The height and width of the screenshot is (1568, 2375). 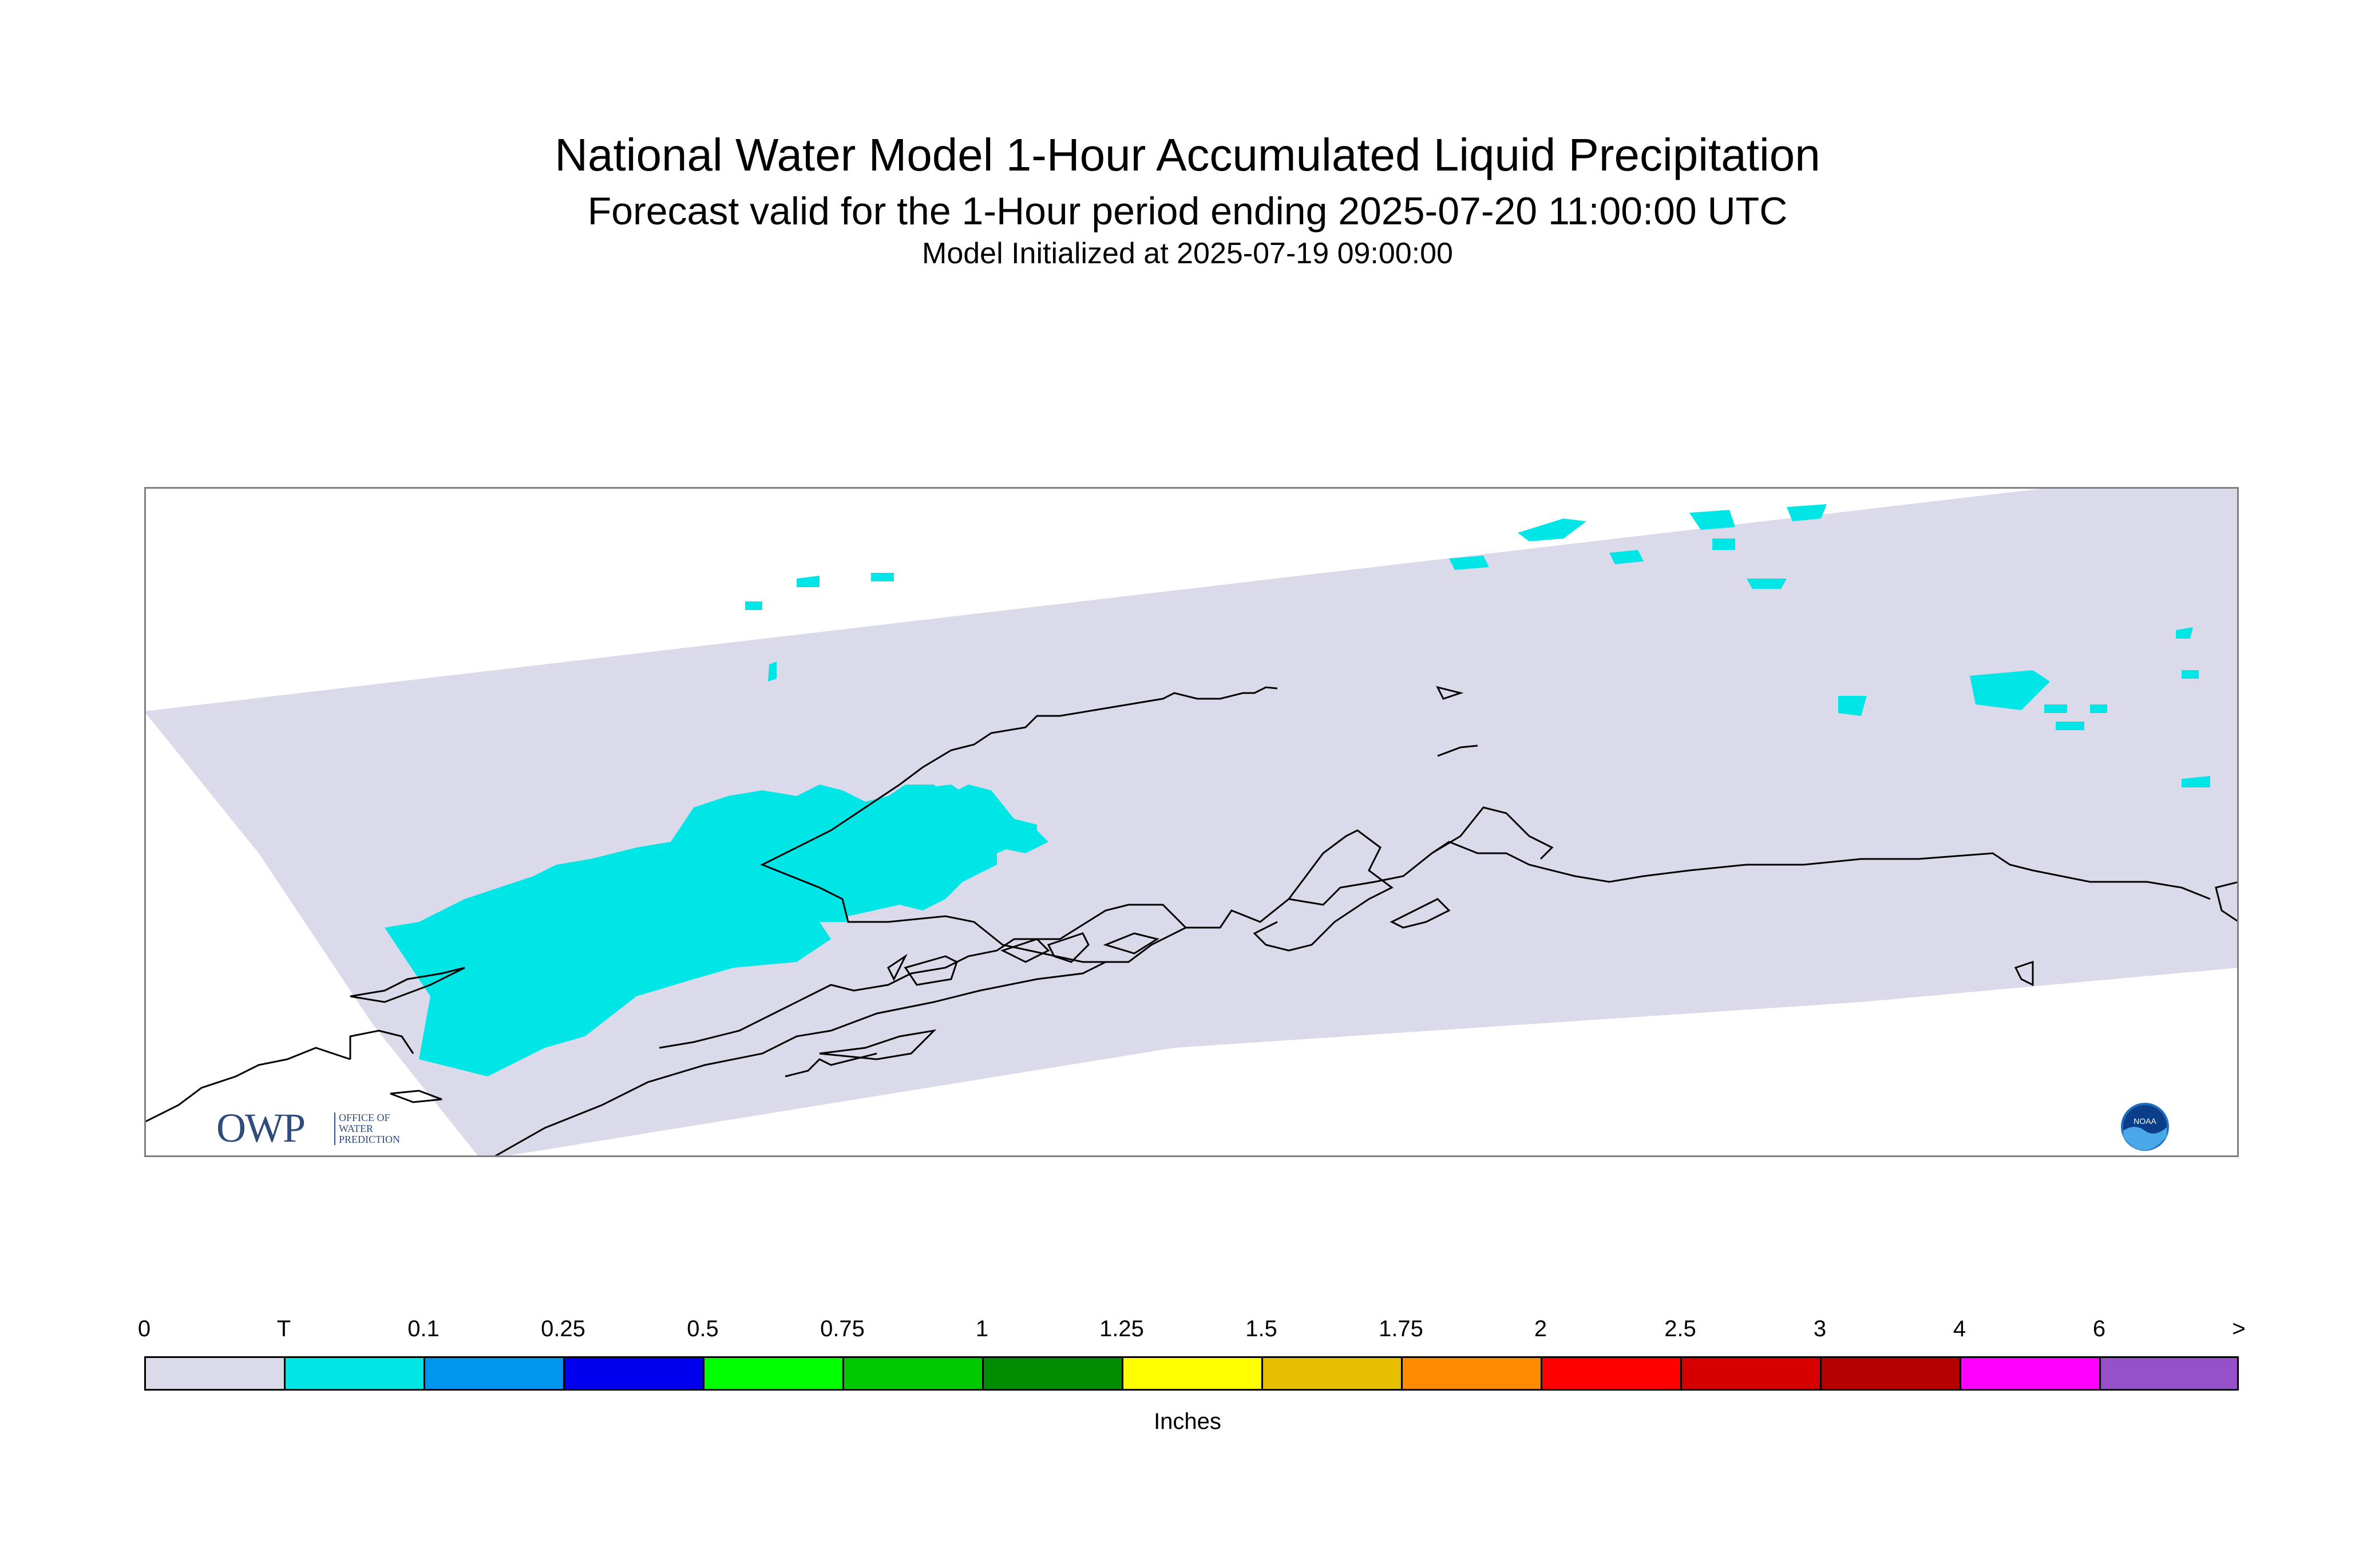 I want to click on noaa-logo-text: NOAA, so click(x=2144, y=1121).